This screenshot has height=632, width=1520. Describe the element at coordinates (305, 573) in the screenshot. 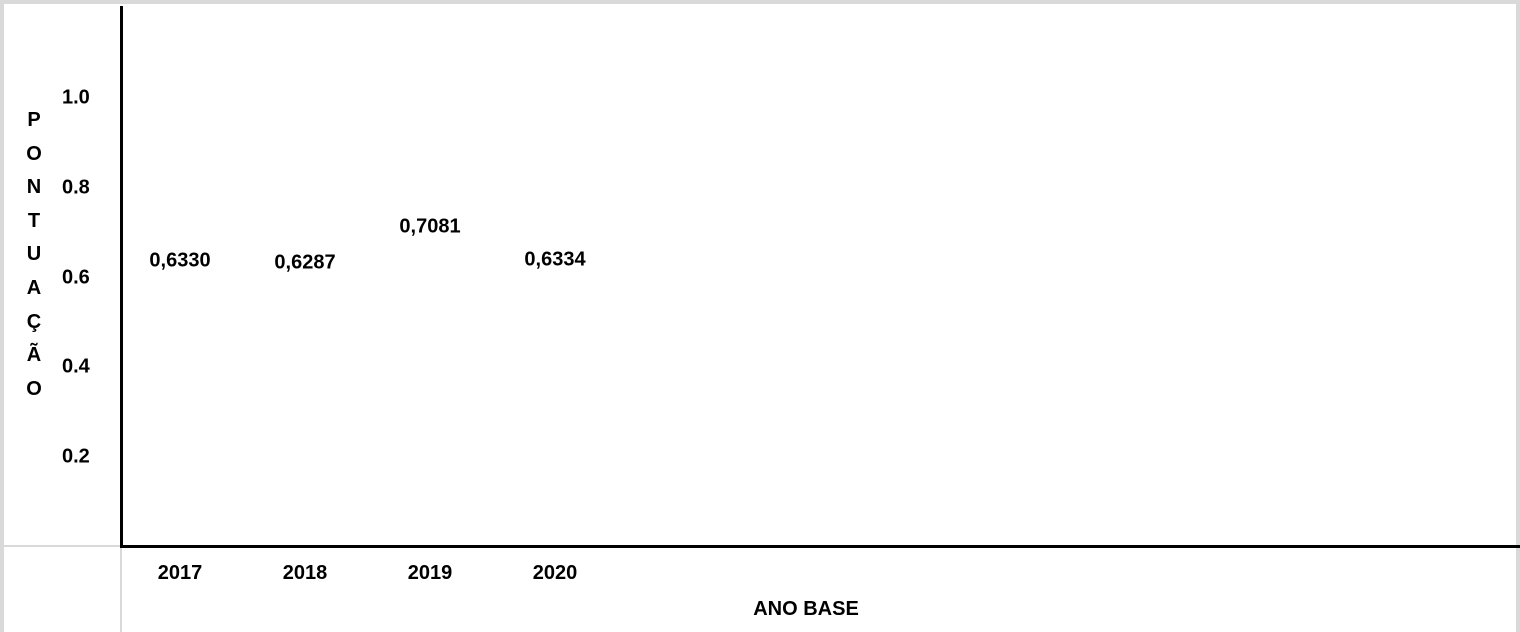

I see `x-tick-label: 2018` at that location.